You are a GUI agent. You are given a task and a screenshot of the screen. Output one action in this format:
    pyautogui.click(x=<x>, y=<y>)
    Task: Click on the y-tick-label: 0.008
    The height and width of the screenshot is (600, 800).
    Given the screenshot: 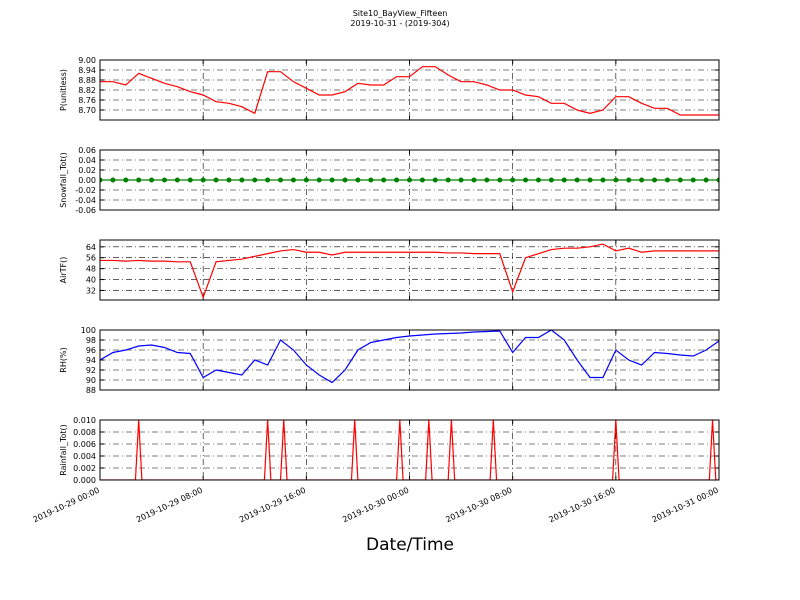 What is the action you would take?
    pyautogui.click(x=84, y=432)
    